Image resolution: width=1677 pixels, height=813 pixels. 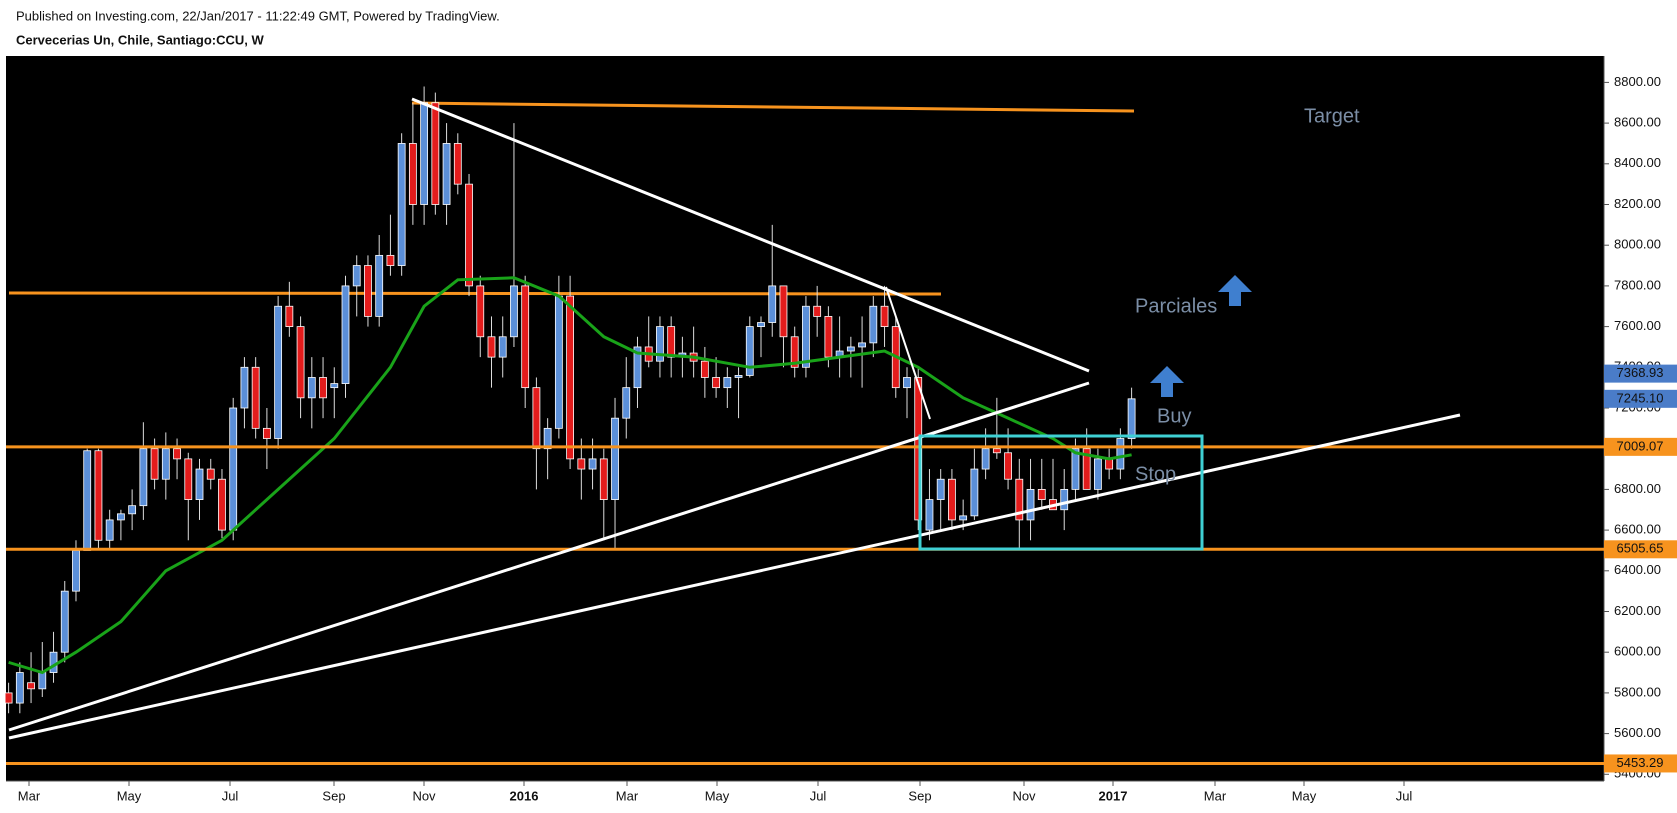 I want to click on price-badge-label: 6505.65, so click(x=1640, y=548).